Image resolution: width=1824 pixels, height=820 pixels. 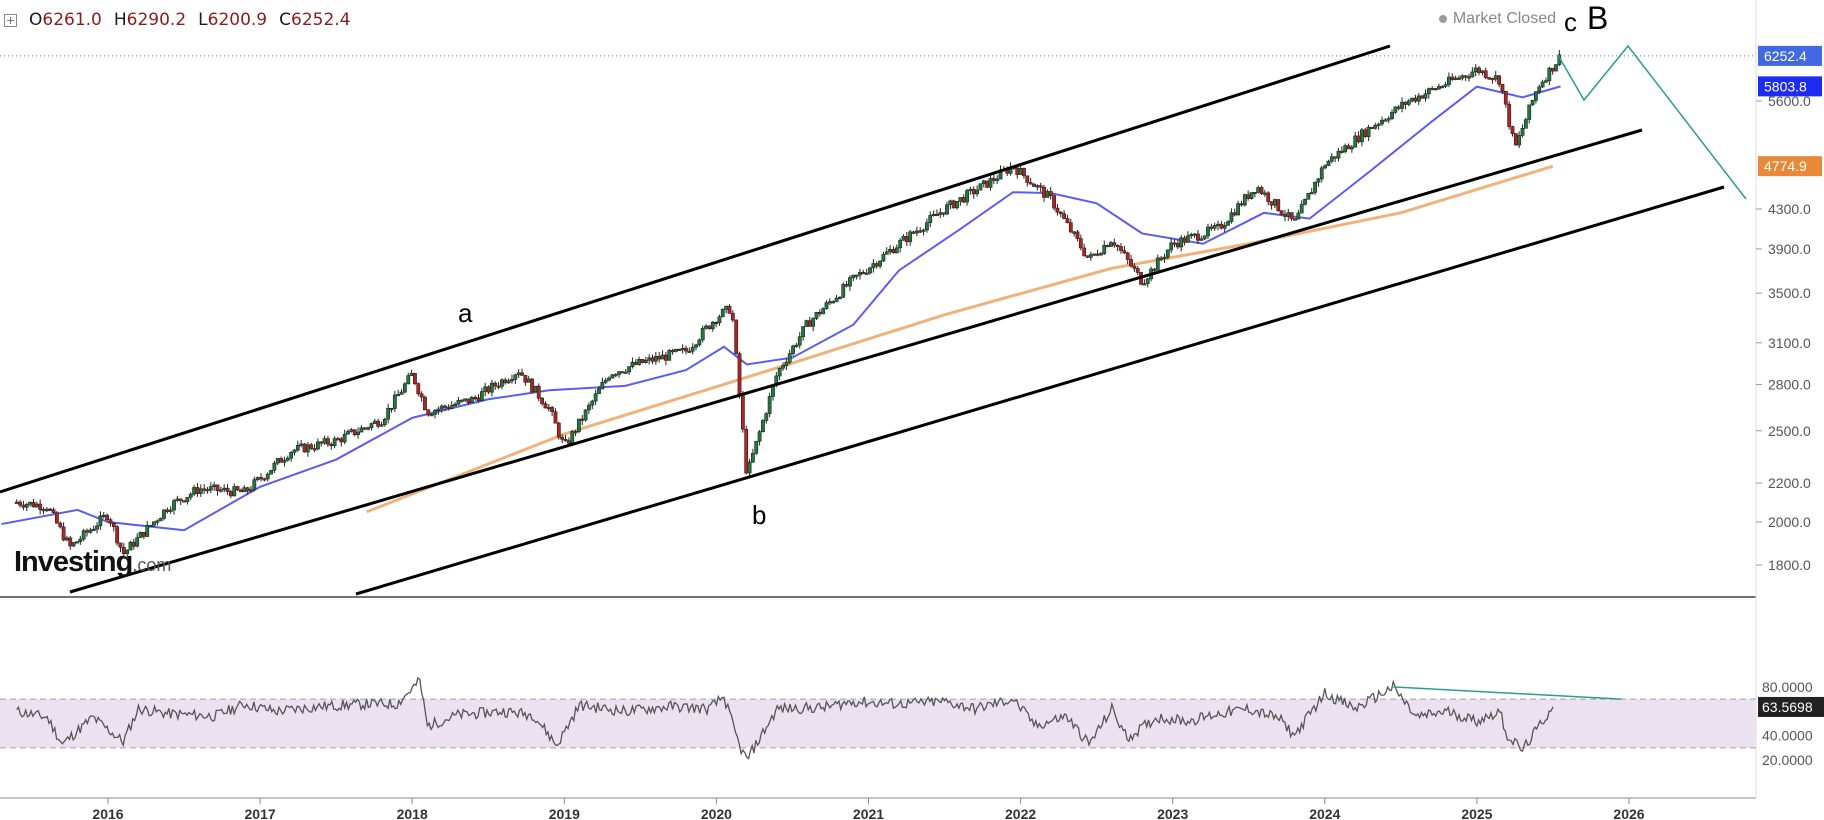 I want to click on y-tick-label: 2800.0, so click(x=1789, y=384).